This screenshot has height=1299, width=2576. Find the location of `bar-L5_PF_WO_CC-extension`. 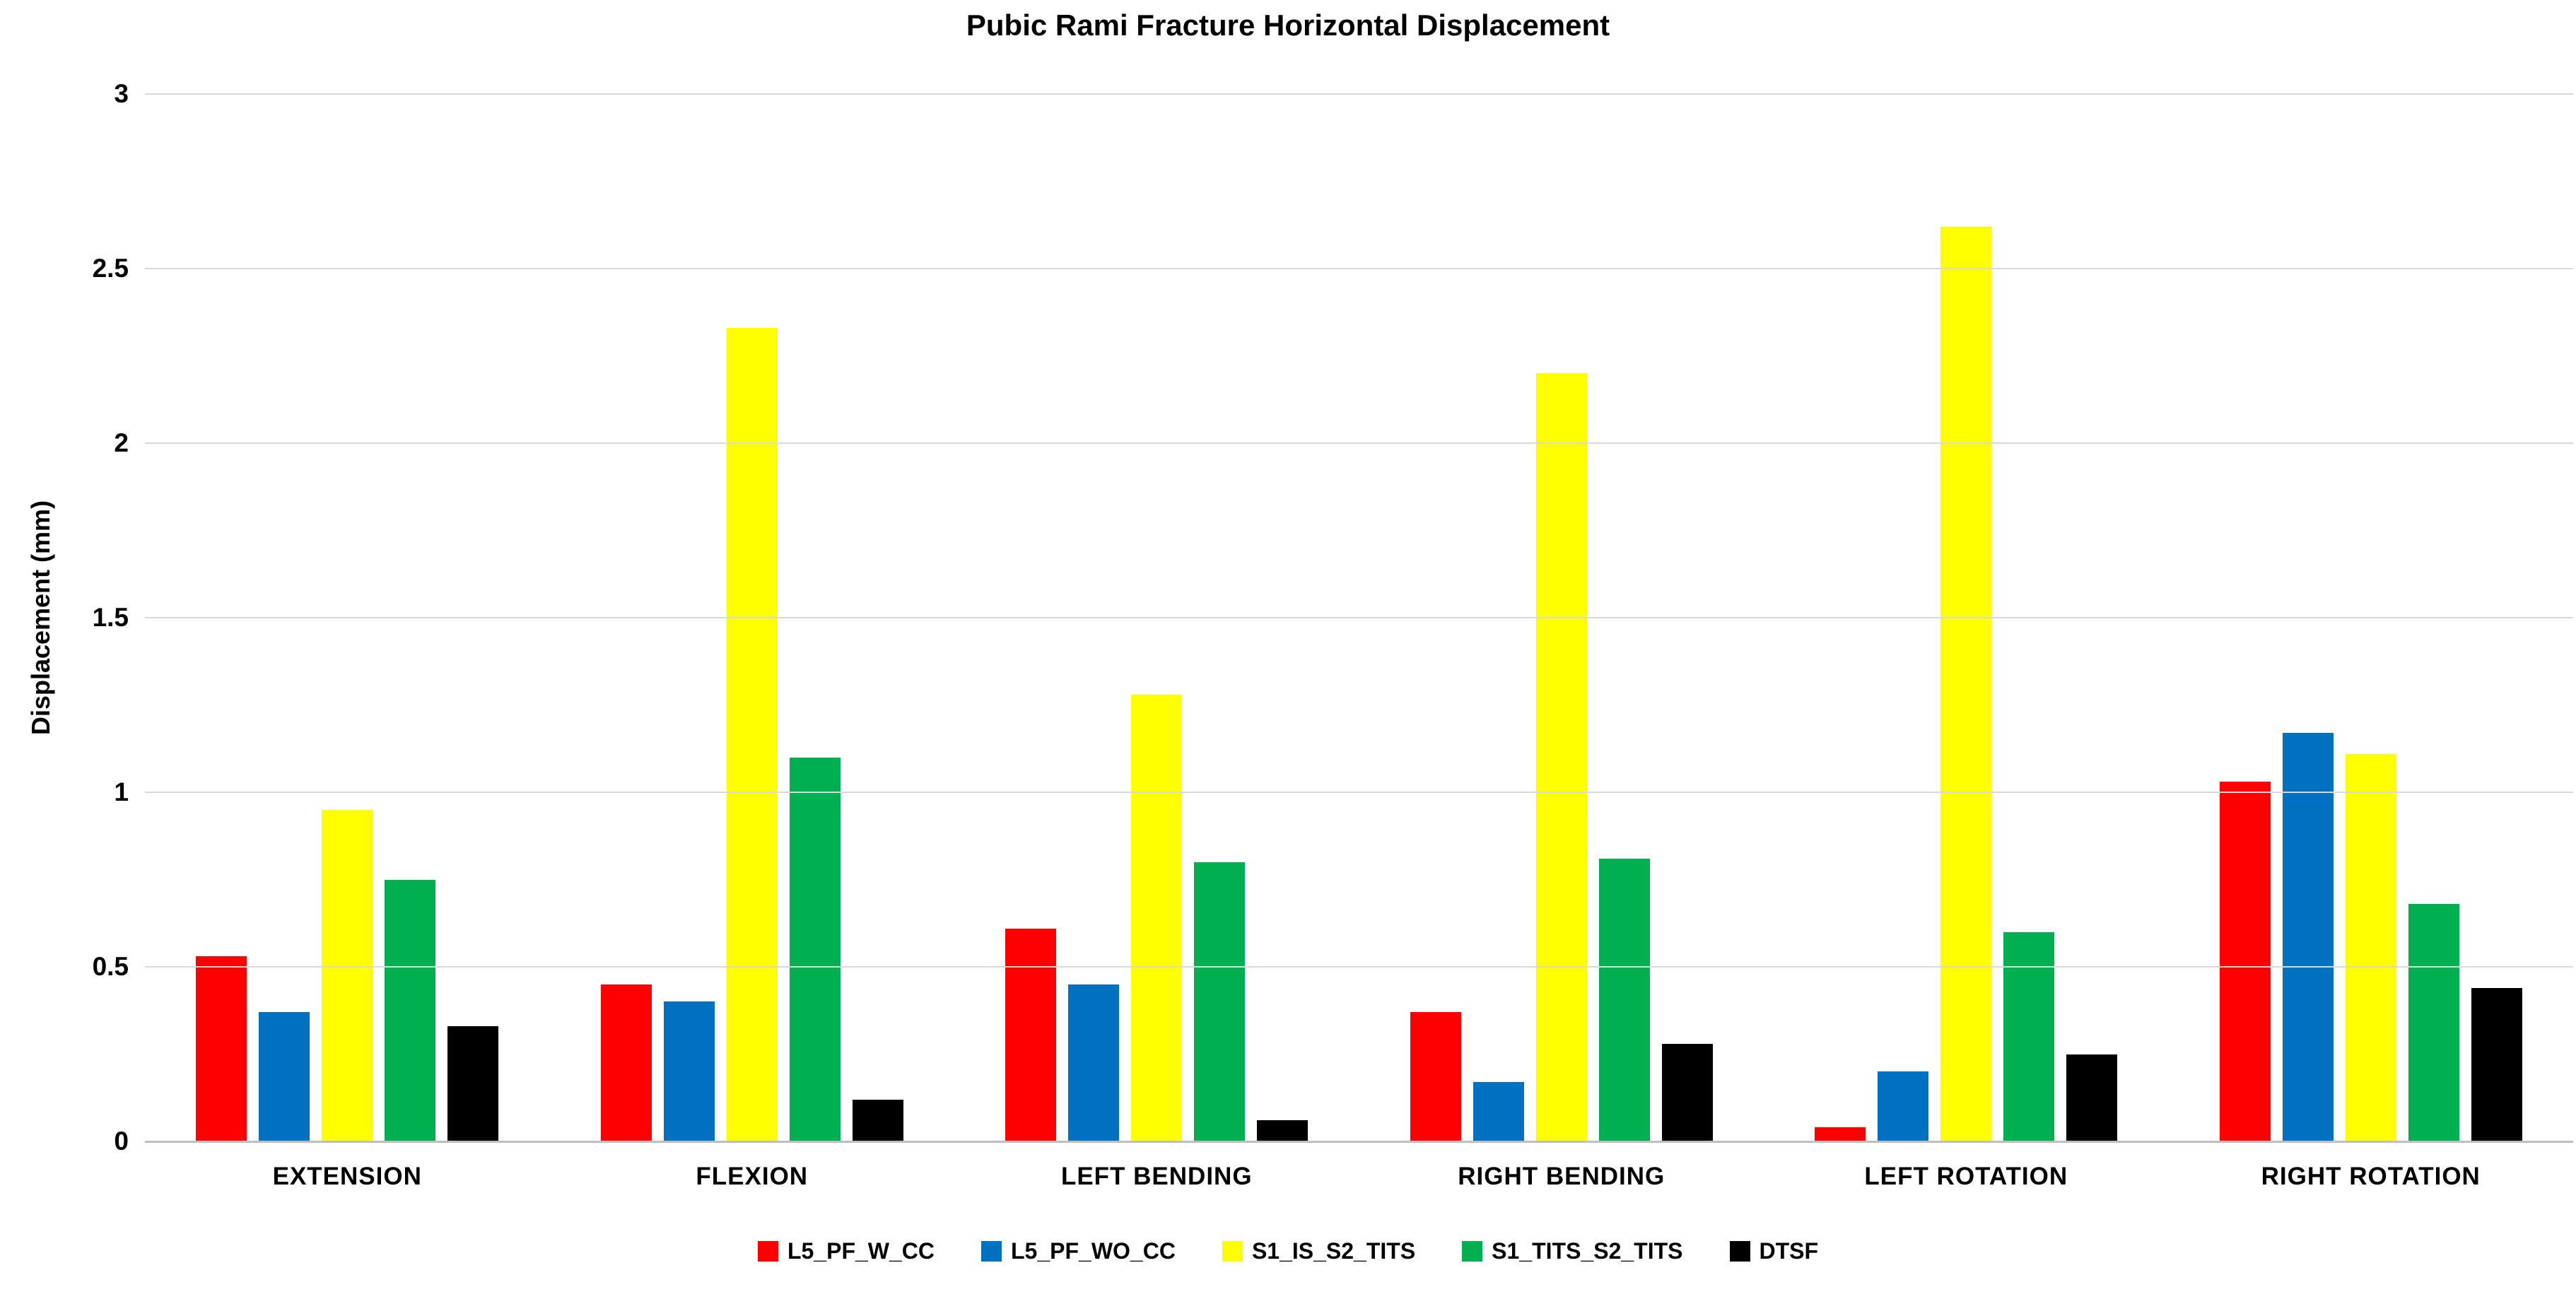

bar-L5_PF_WO_CC-extension is located at coordinates (284, 1076).